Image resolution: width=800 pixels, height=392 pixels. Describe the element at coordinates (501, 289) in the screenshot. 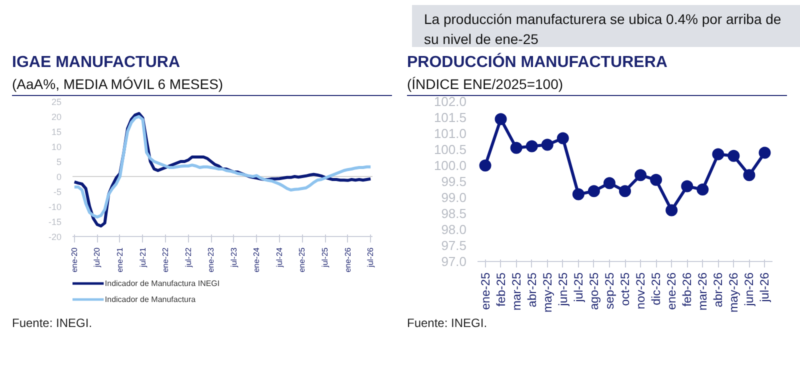

I see `x-tick-label: feb-25` at that location.